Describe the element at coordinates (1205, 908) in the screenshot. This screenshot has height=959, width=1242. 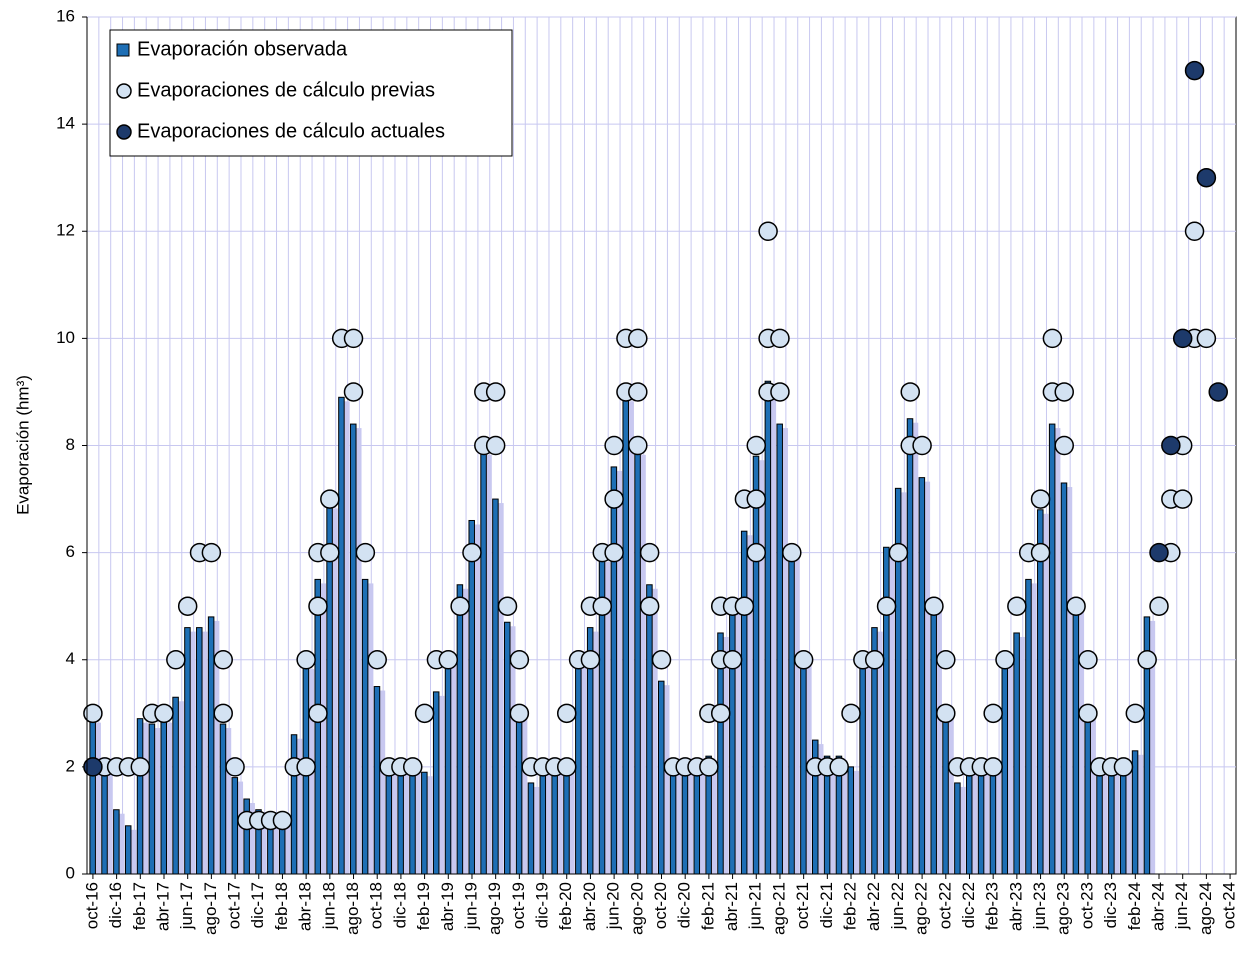
I see `x-tick-label: ago-24` at that location.